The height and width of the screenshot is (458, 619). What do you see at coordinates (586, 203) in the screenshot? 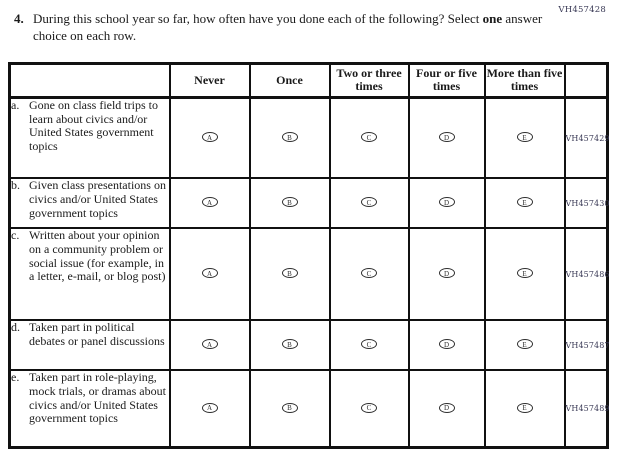
I see `row-item-code: VH457430` at bounding box center [586, 203].